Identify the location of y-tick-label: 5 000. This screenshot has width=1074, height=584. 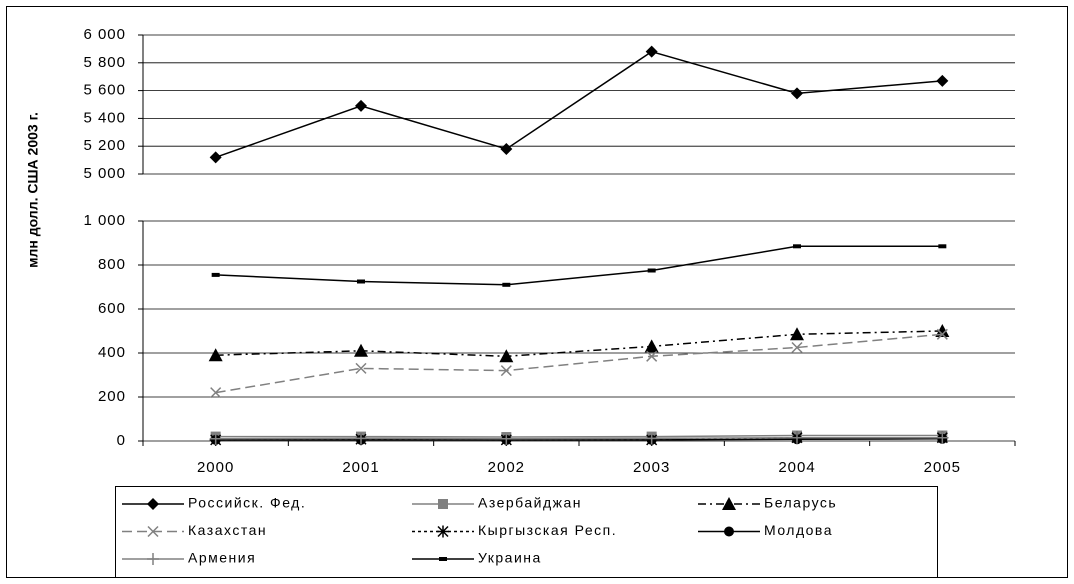
(104, 173).